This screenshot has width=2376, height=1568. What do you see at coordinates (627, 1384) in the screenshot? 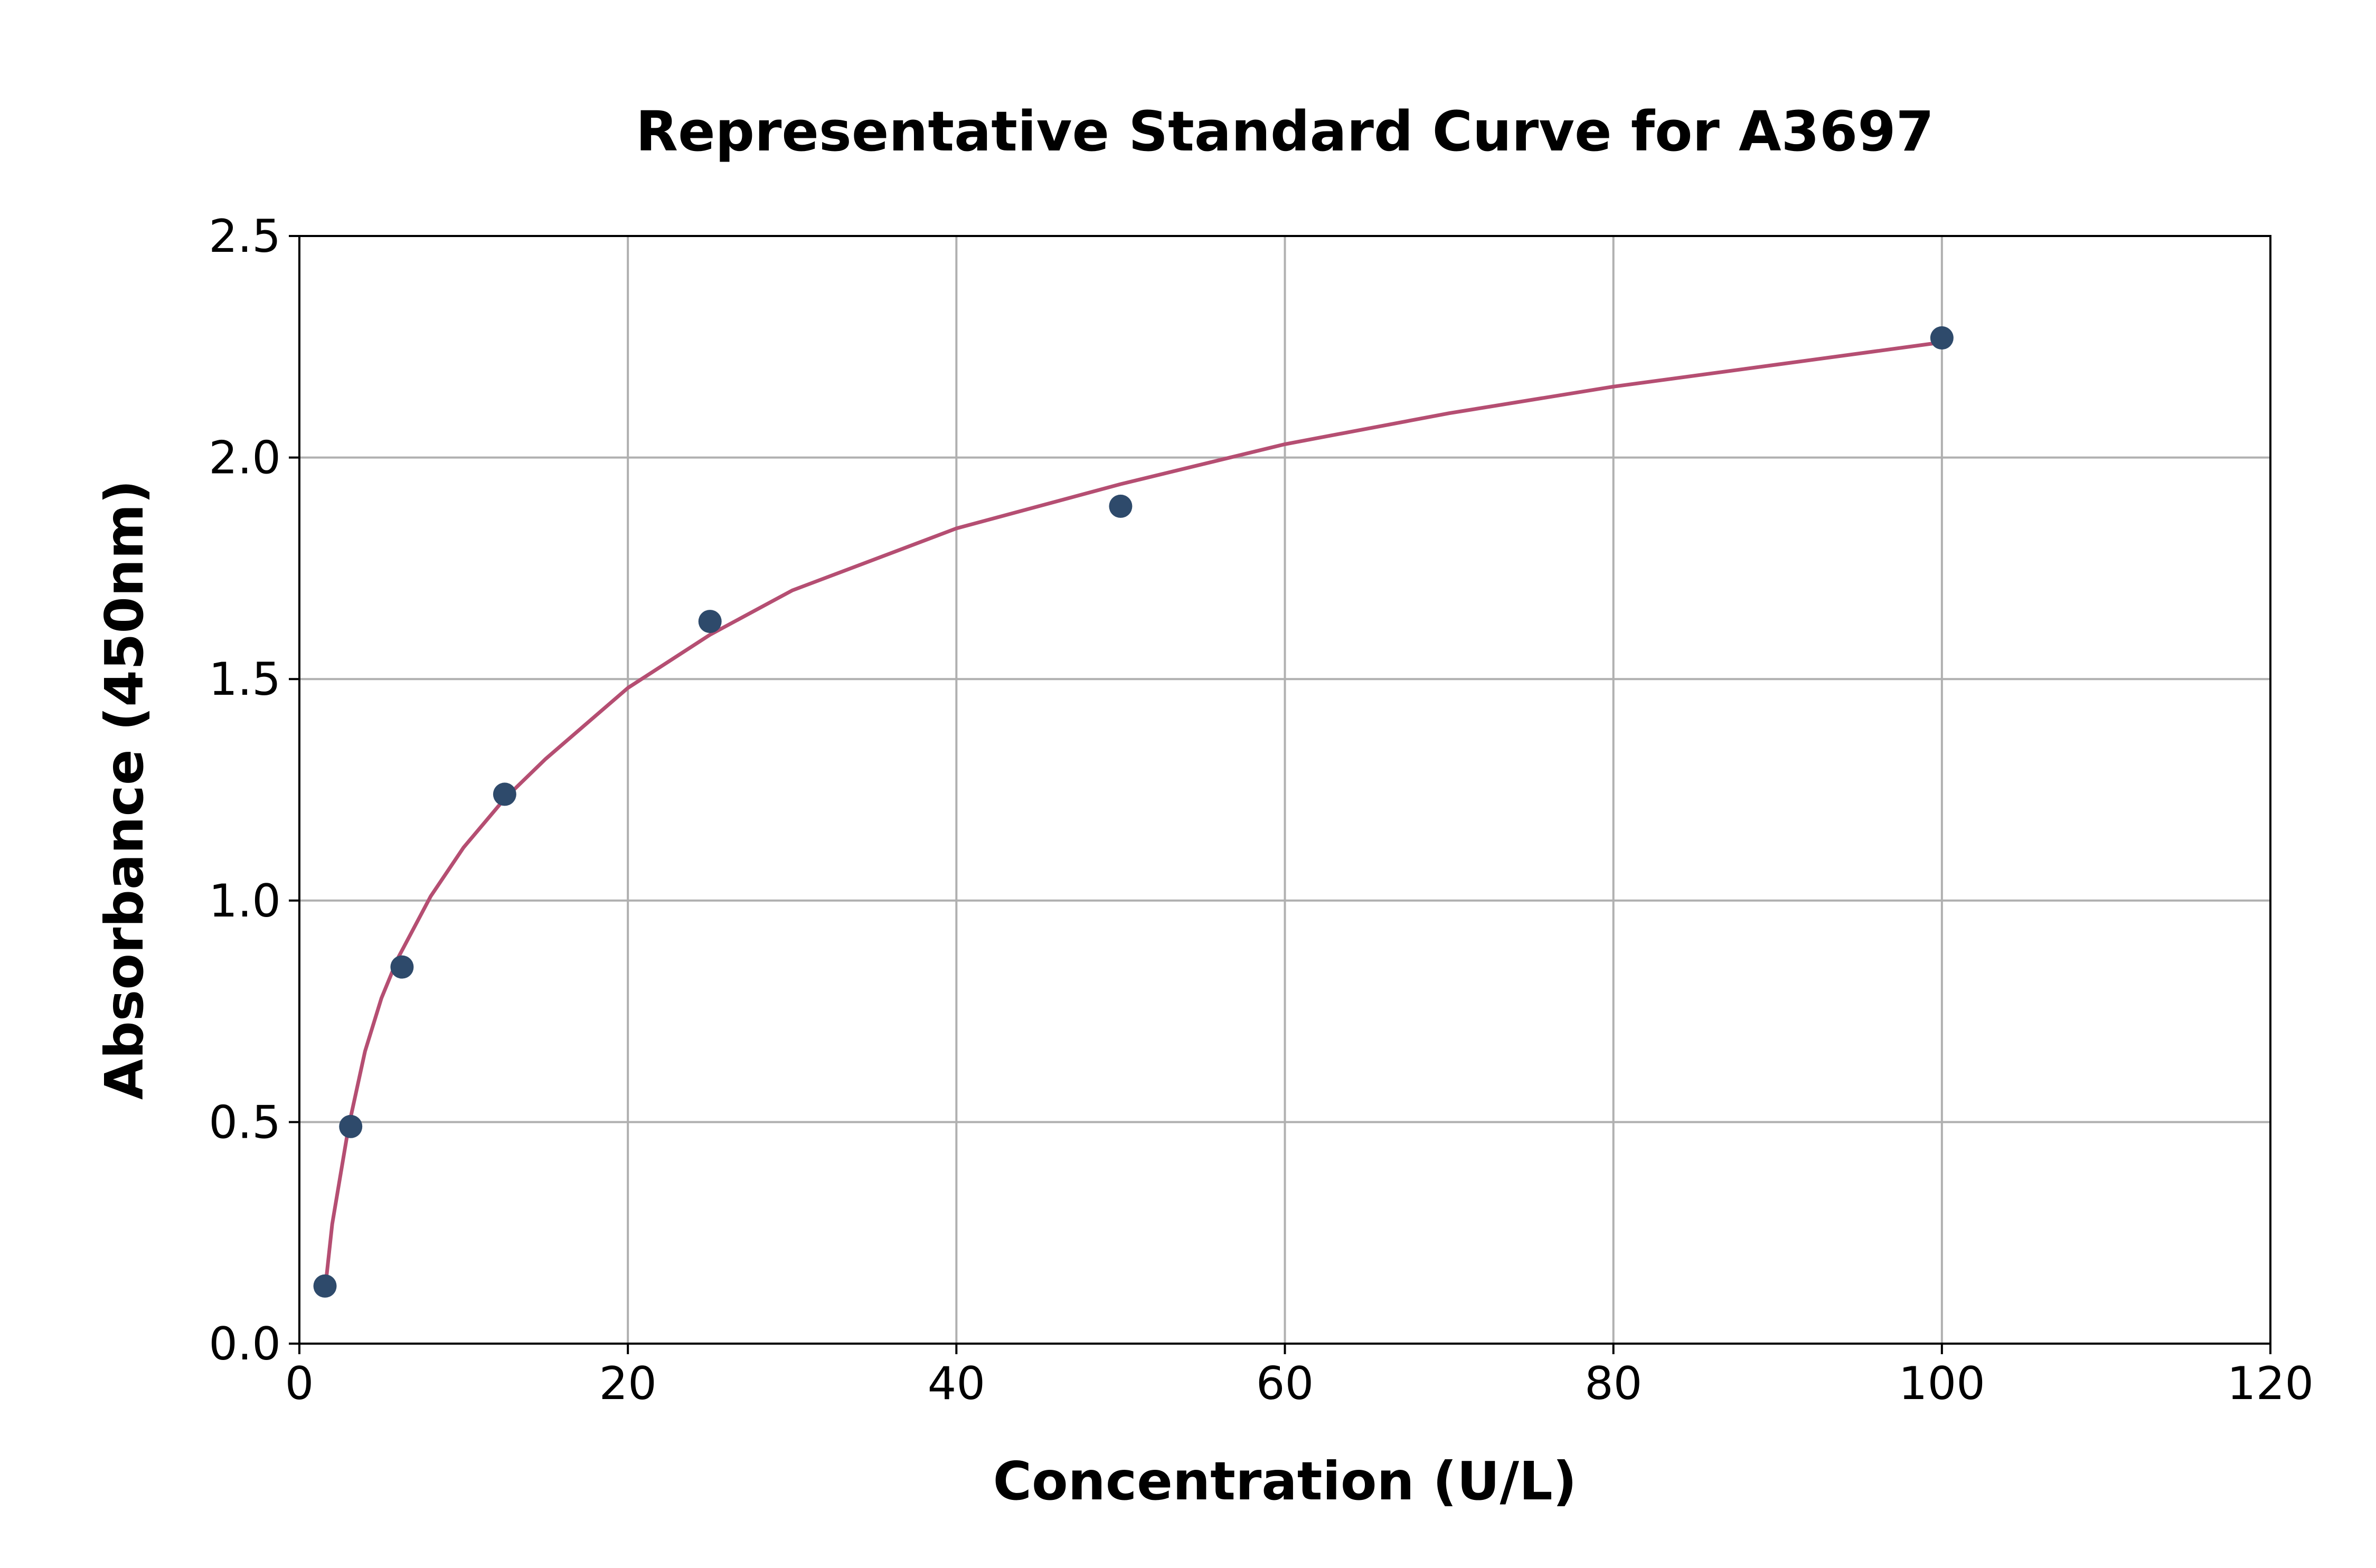
I see `x-tick-label: 20` at bounding box center [627, 1384].